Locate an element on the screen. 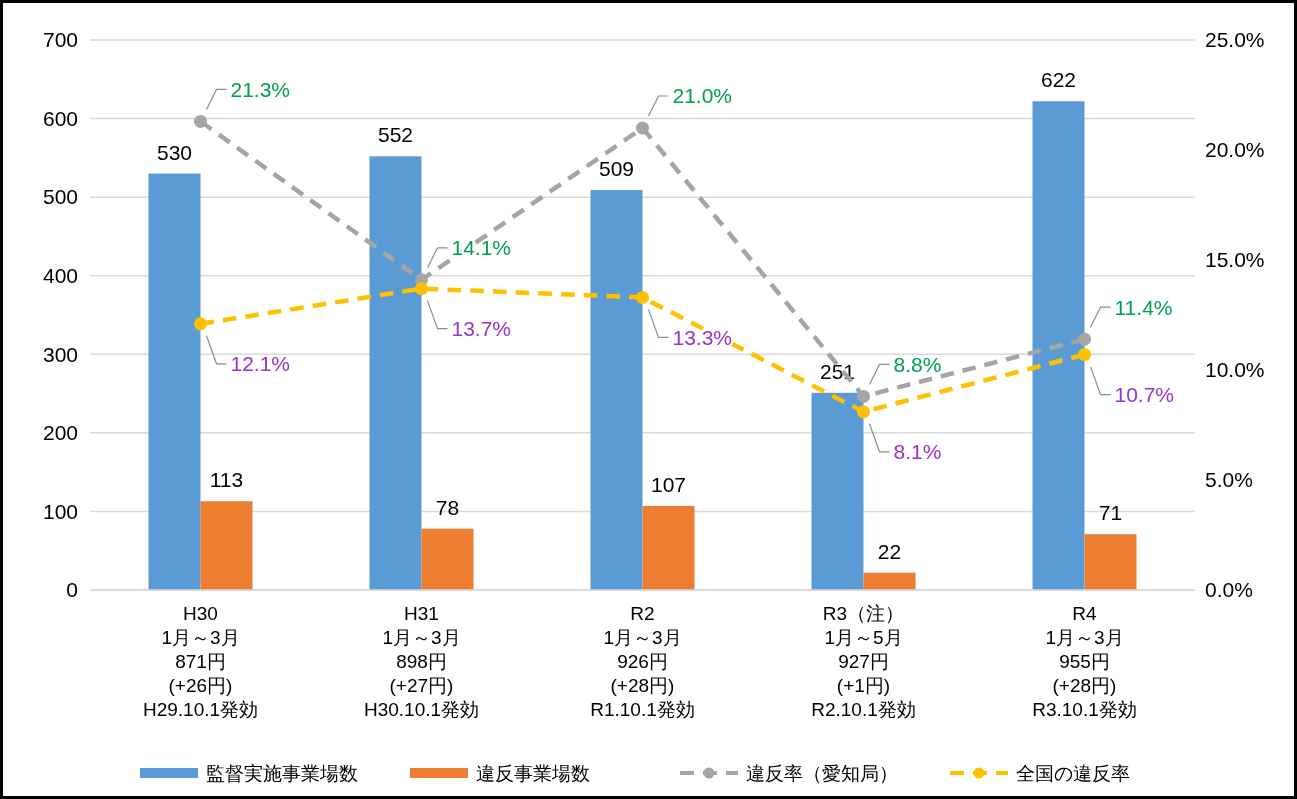 Image resolution: width=1297 pixels, height=799 pixels. x-tick-label: H30 1月～3月 871円 (+26円) H29.10.1発効 is located at coordinates (200, 661).